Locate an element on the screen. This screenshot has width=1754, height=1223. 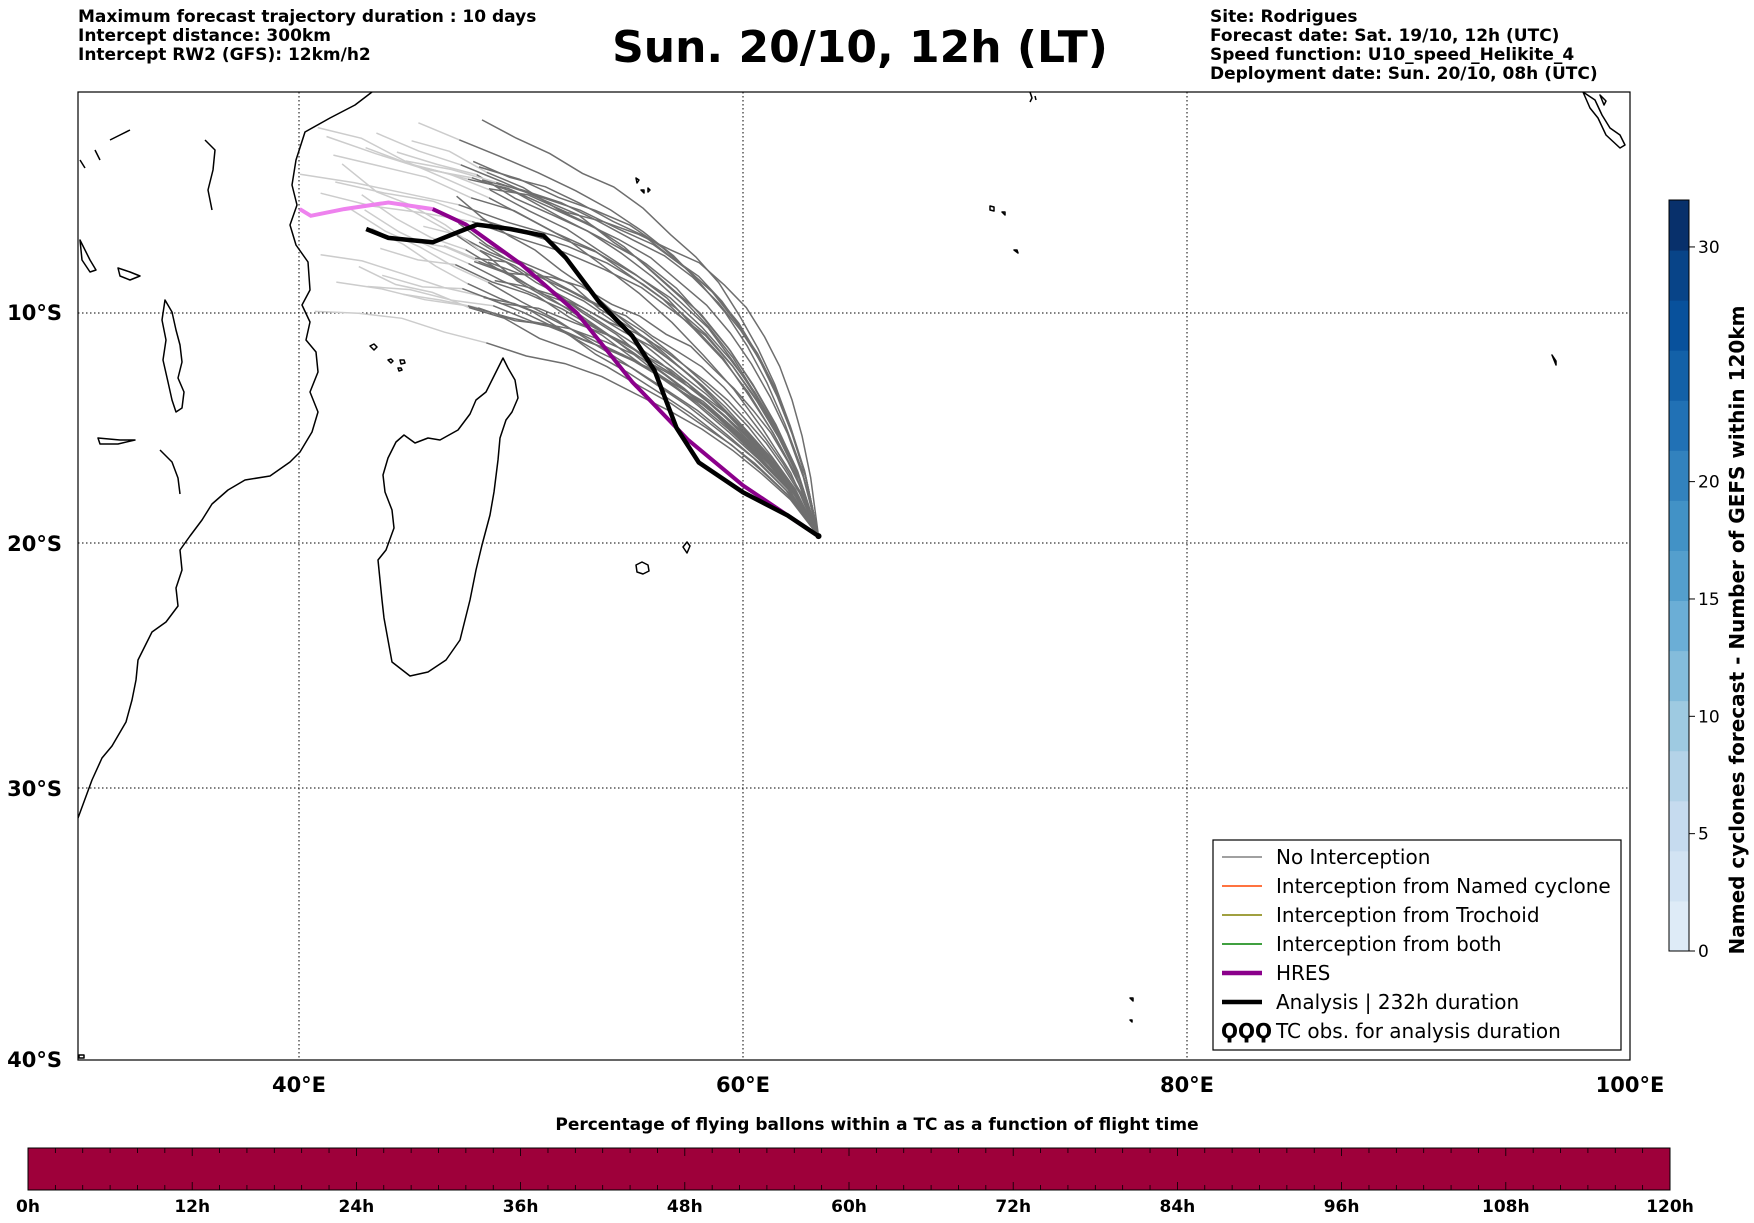
map-title: Sun. 20/10, 12h (LT) is located at coordinates (860, 47).